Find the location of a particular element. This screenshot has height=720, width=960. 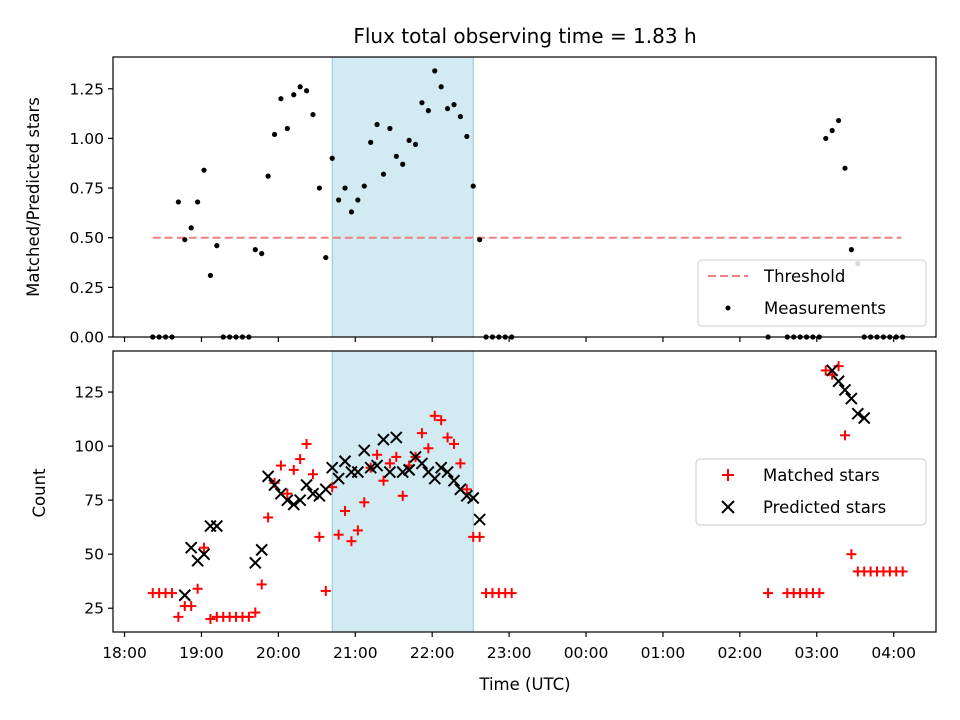

count-y-tick-label: 25 is located at coordinates (94, 609).